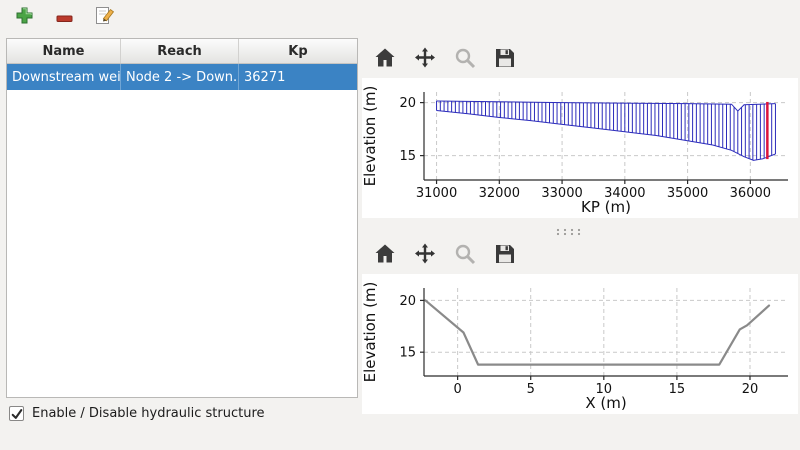 This screenshot has height=450, width=800. I want to click on add-structure-button, so click(24, 17).